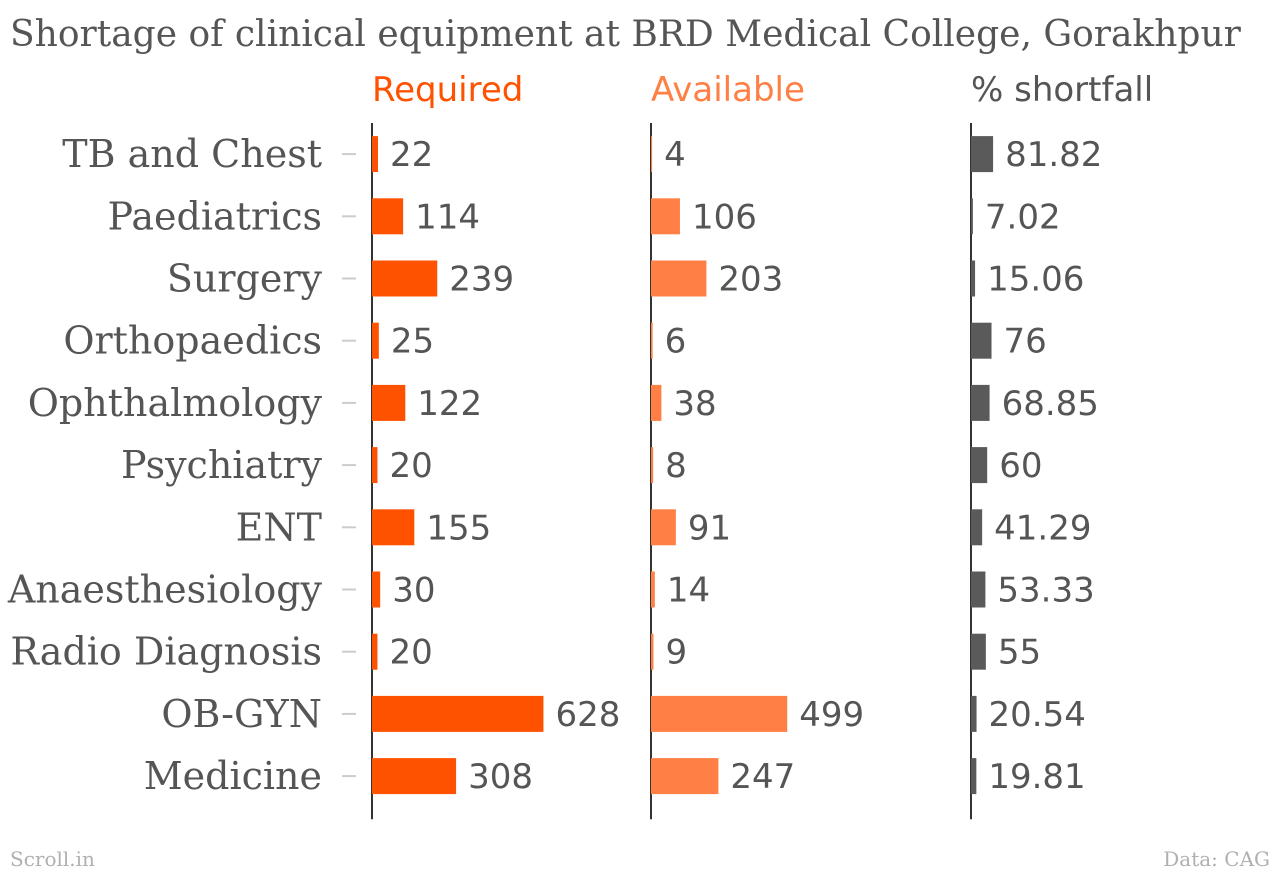  Describe the element at coordinates (709, 528) in the screenshot. I see `value-label-available: 91` at that location.